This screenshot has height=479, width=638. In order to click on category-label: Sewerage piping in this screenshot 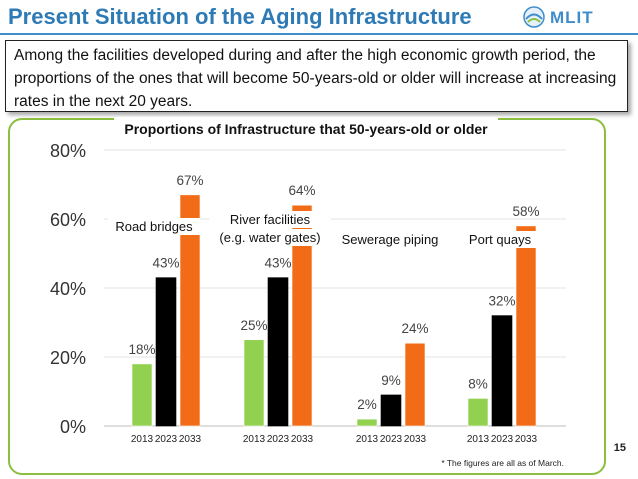, I will do `click(390, 239)`.